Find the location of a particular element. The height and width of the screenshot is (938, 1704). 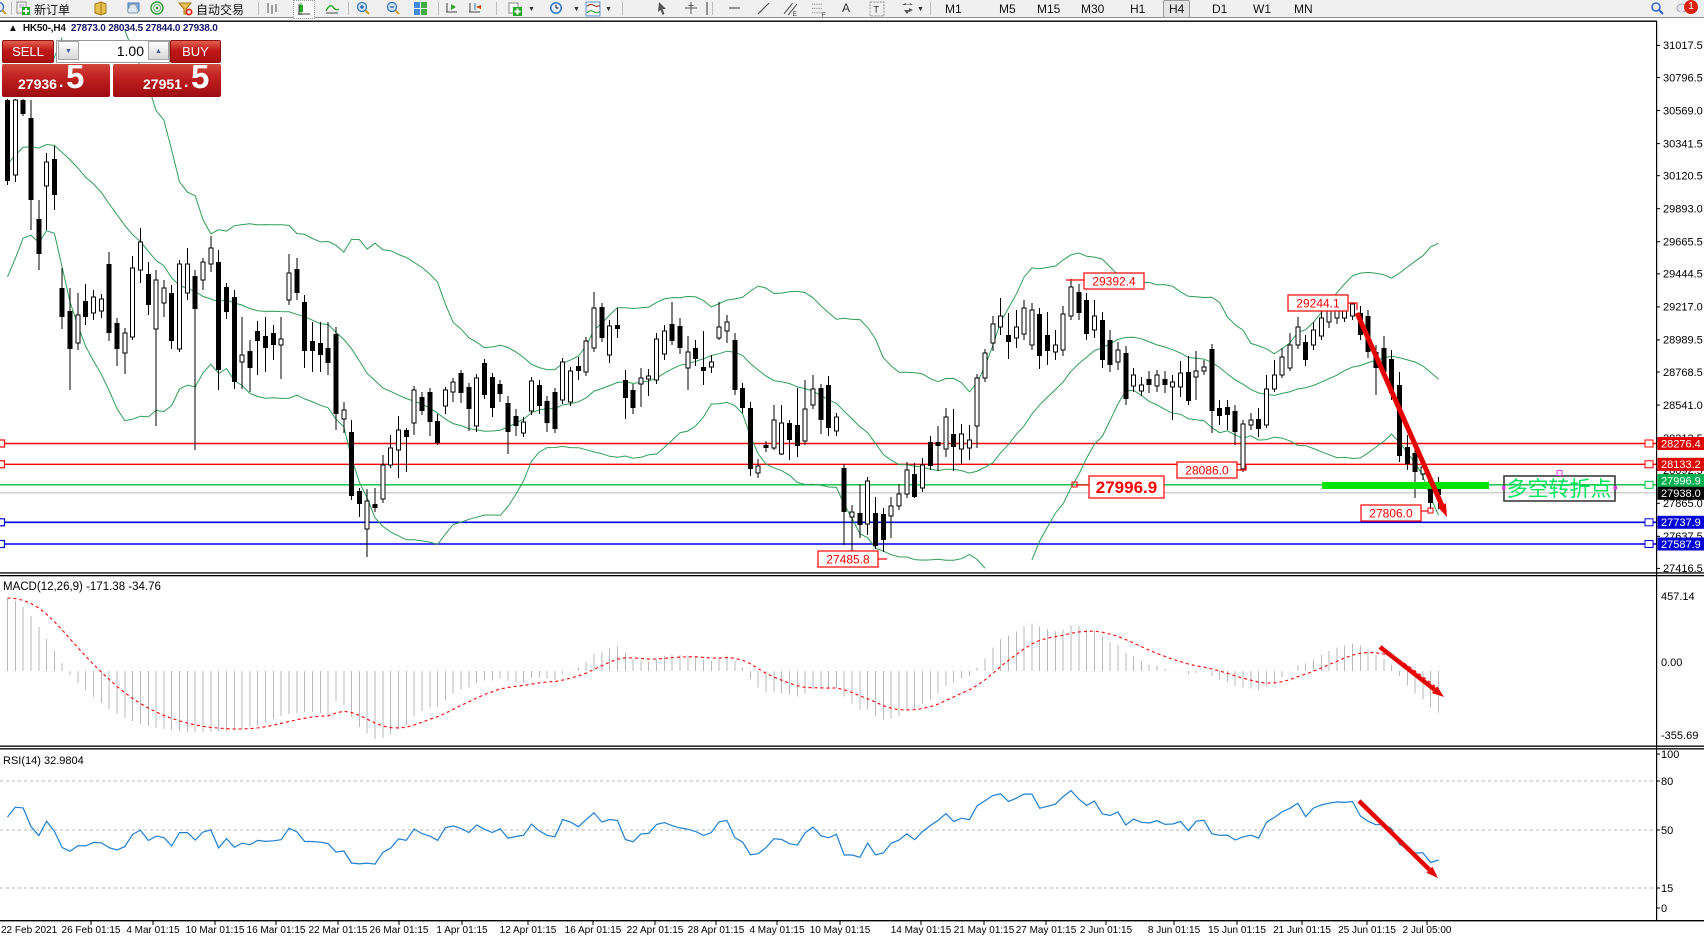

svg-text: 28133.2 is located at coordinates (1681, 465).